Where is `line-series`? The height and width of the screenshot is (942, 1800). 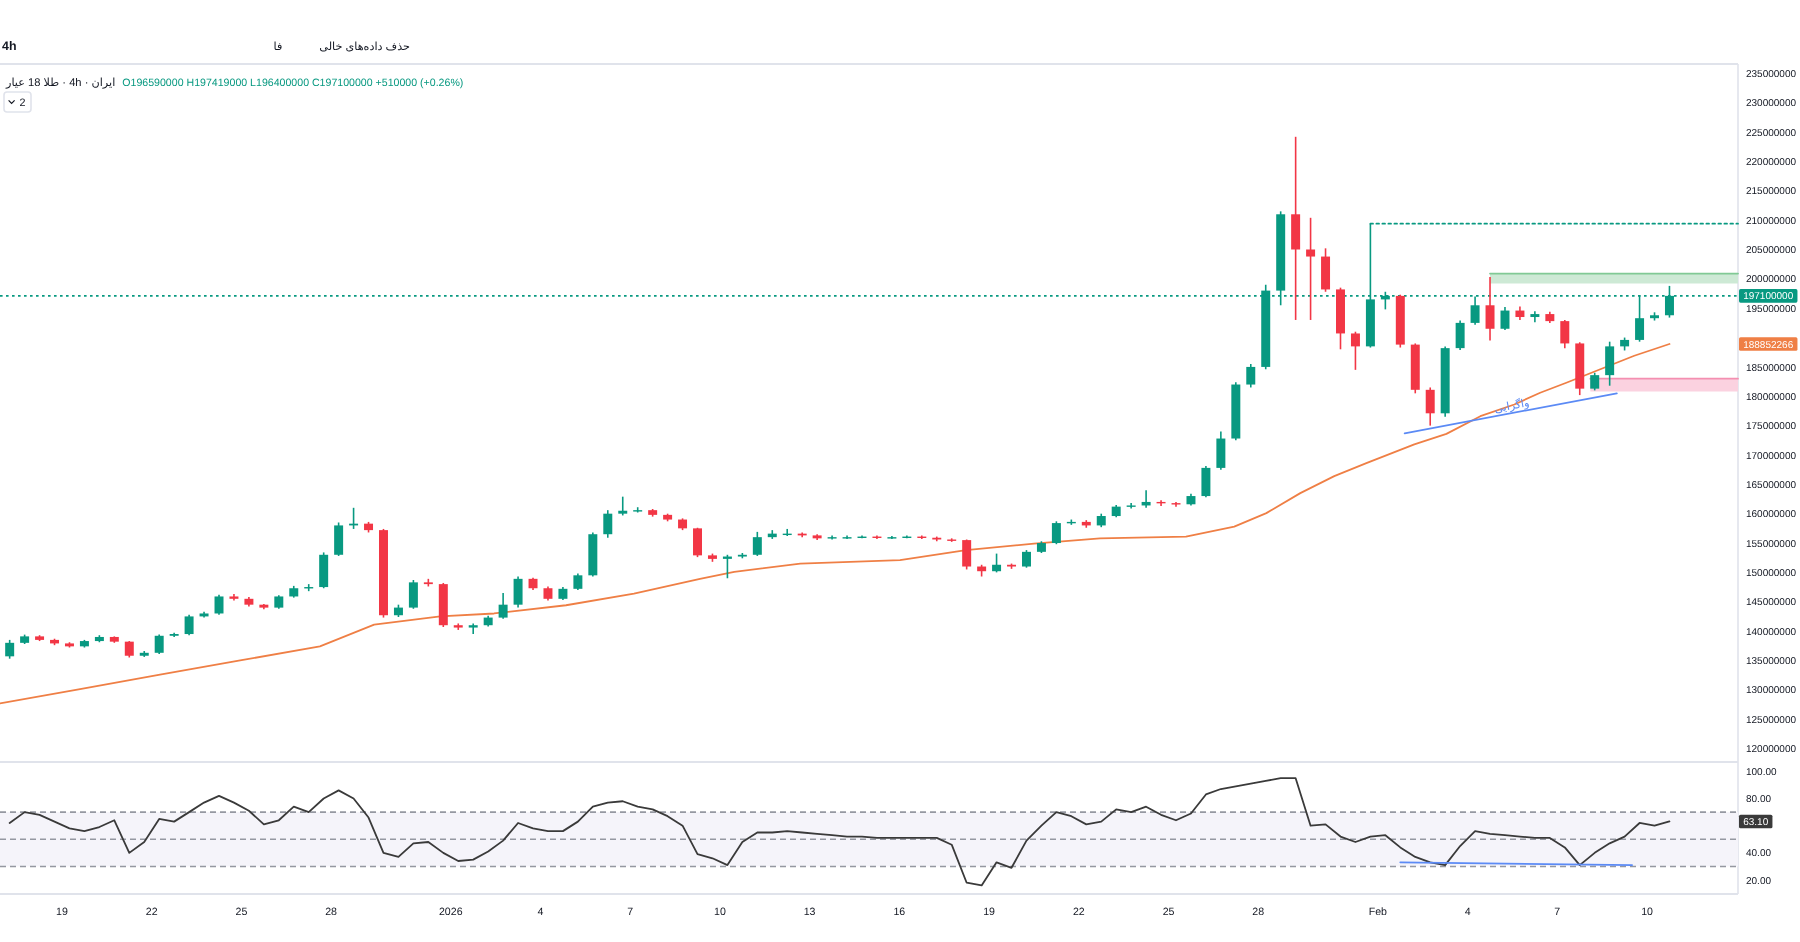 line-series is located at coordinates (839, 832).